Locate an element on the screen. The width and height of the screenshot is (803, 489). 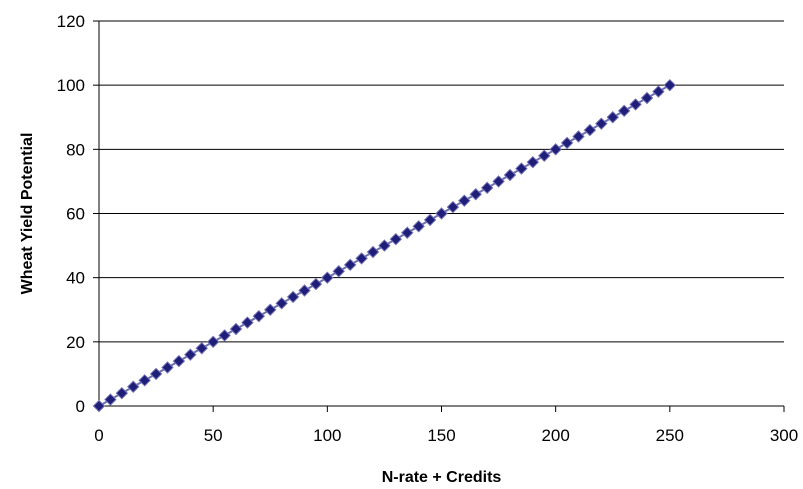
x-tick-label: 150 is located at coordinates (441, 435).